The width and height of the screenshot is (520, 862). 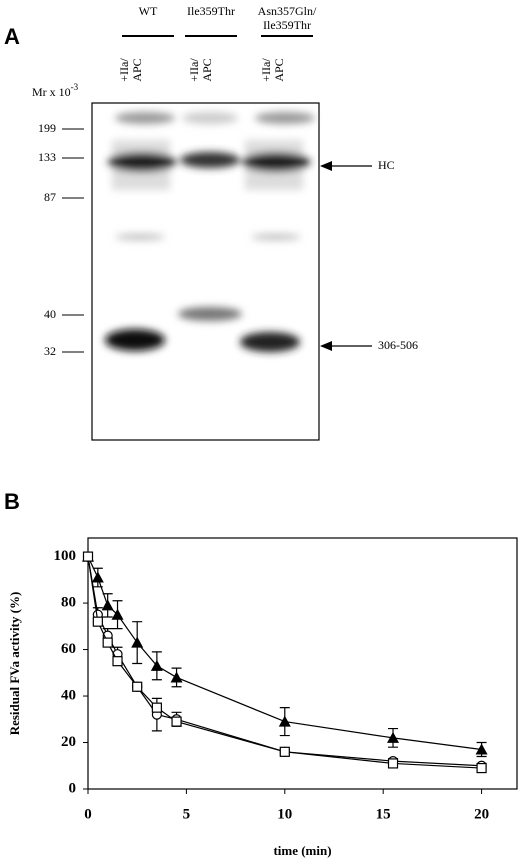 I want to click on column-label: WT, so click(x=148, y=11).